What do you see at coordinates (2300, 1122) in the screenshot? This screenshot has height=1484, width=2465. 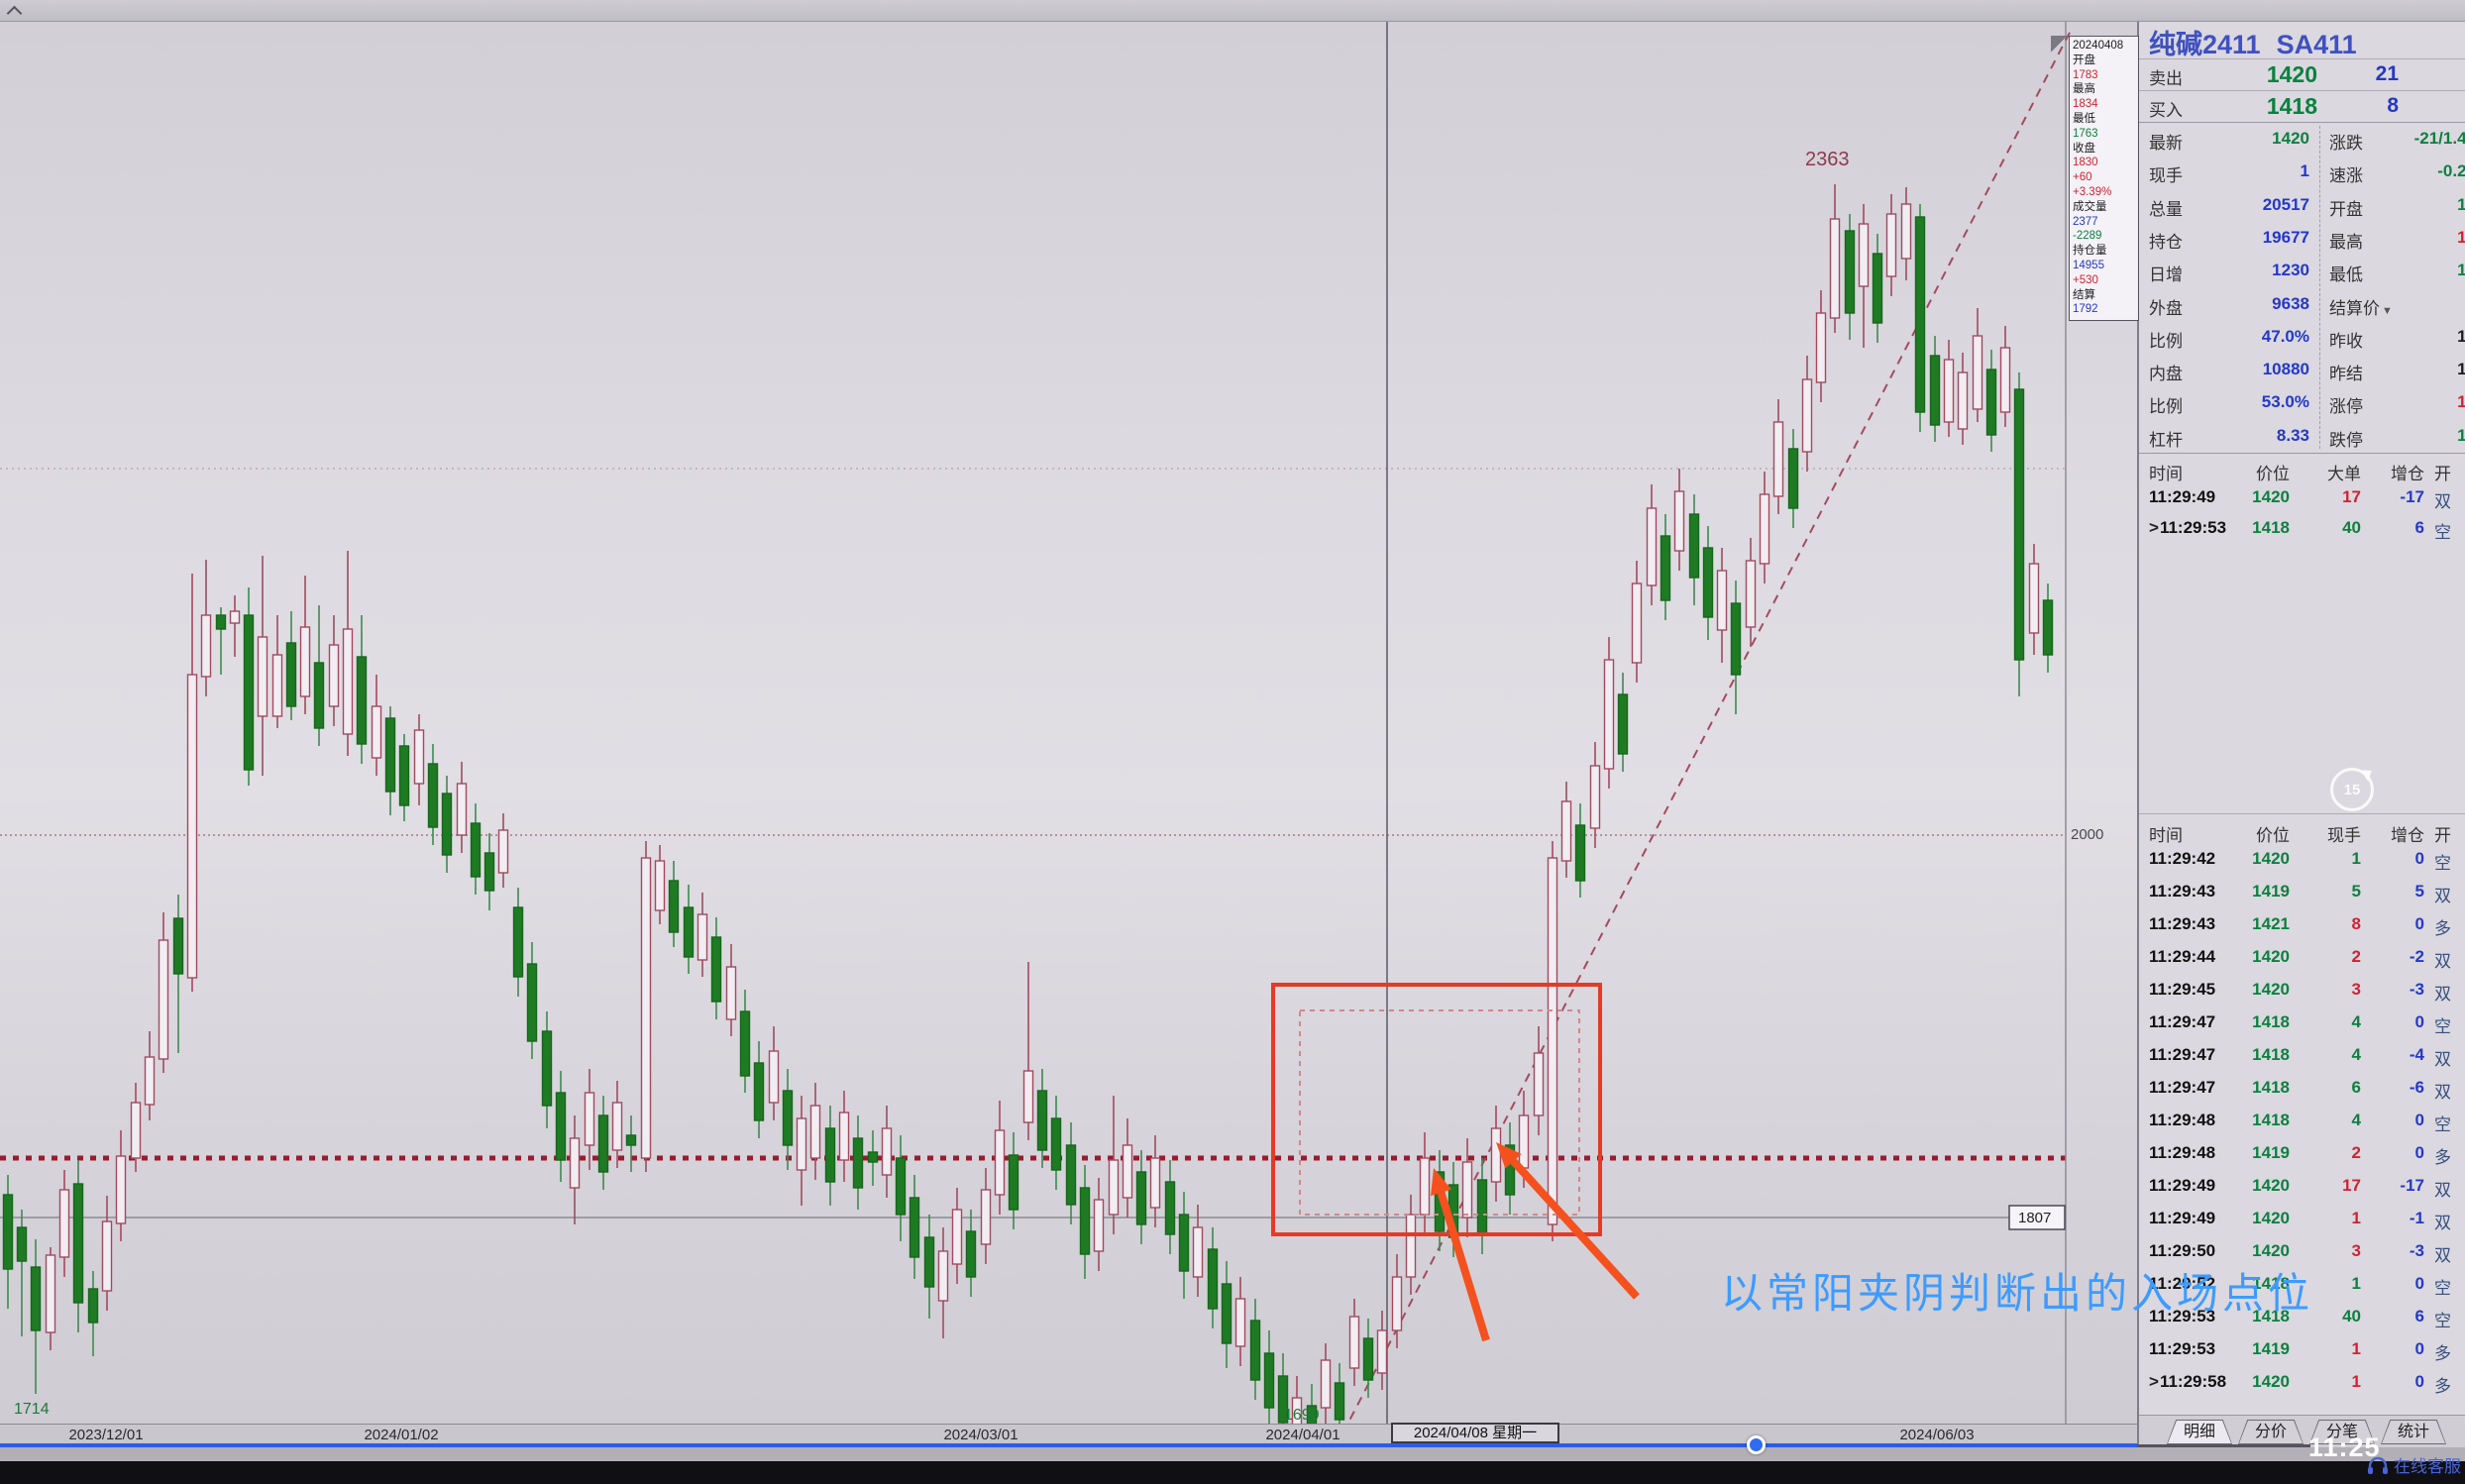 I see `tape-row: 11:29:48 1418 4 0 空` at bounding box center [2300, 1122].